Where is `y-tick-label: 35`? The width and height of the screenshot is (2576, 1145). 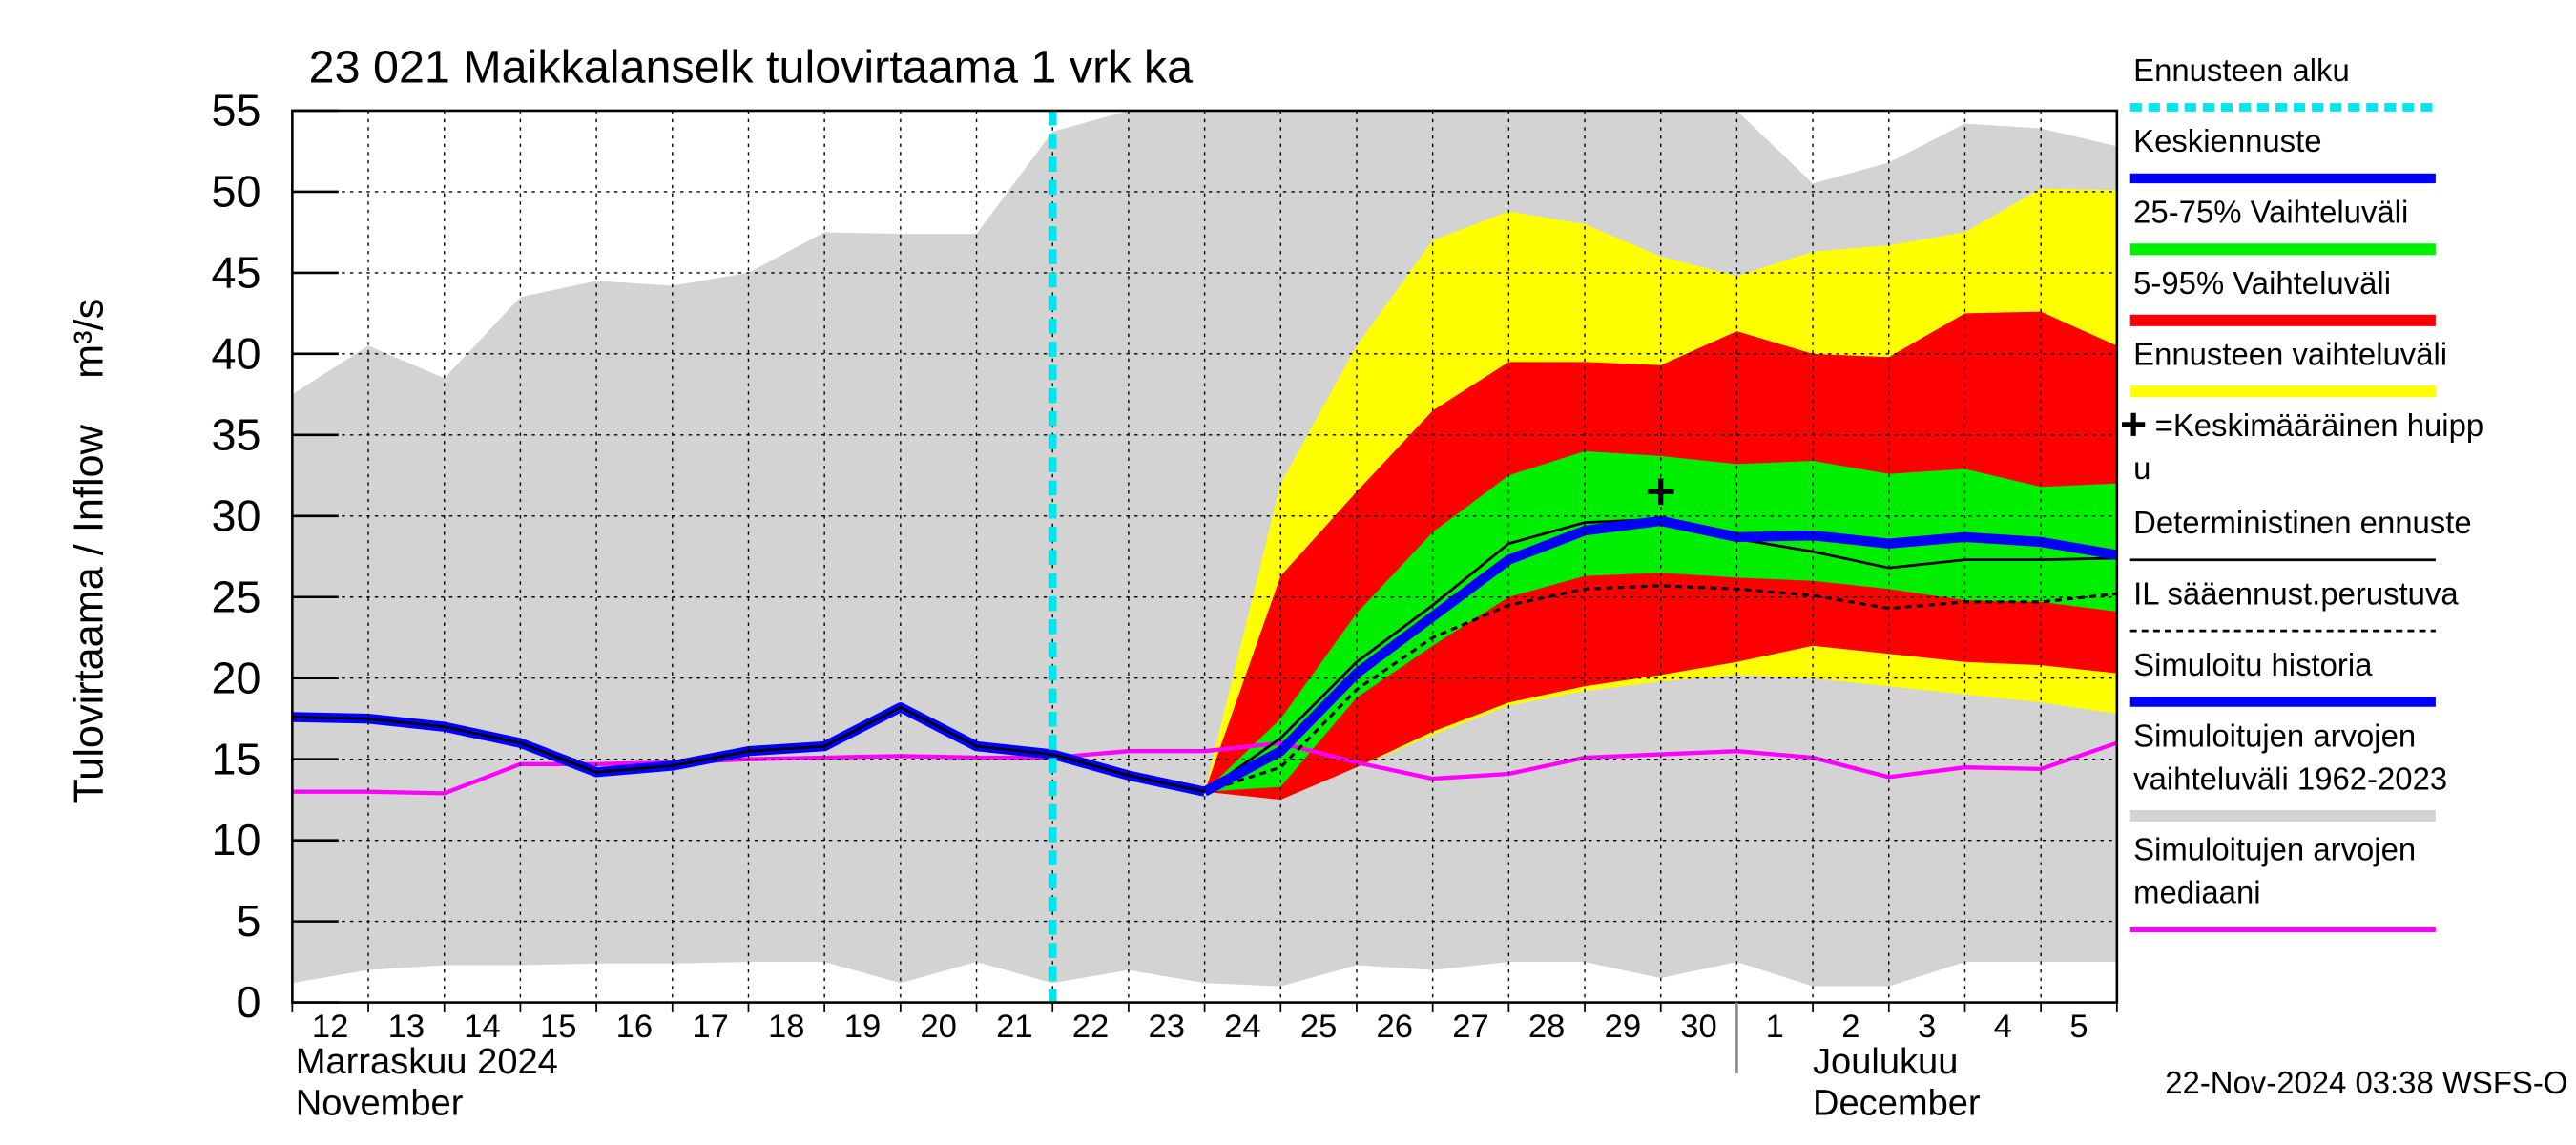 y-tick-label: 35 is located at coordinates (235, 434).